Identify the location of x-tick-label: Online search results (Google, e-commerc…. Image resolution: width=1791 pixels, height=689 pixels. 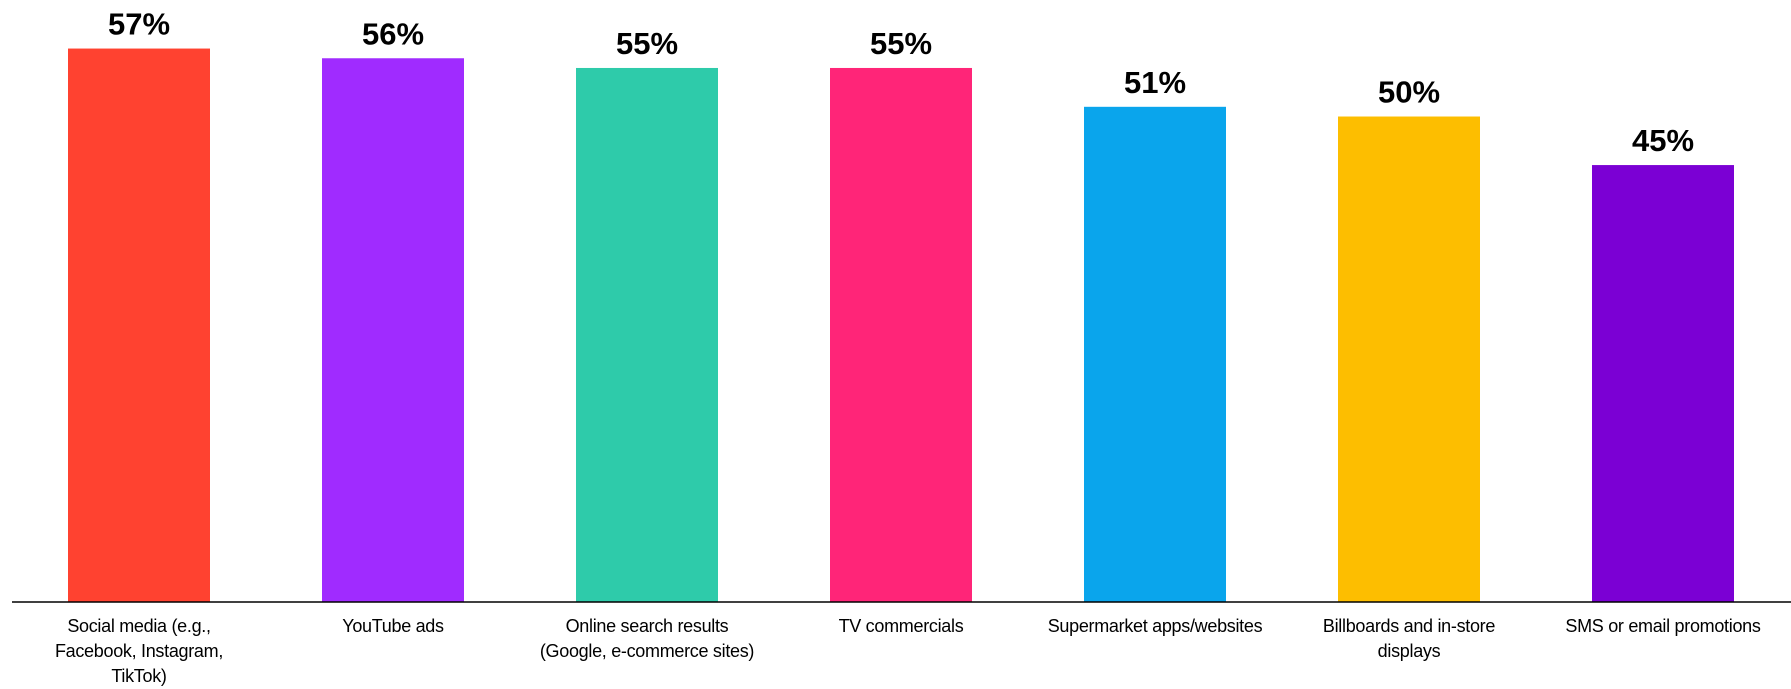
(647, 638).